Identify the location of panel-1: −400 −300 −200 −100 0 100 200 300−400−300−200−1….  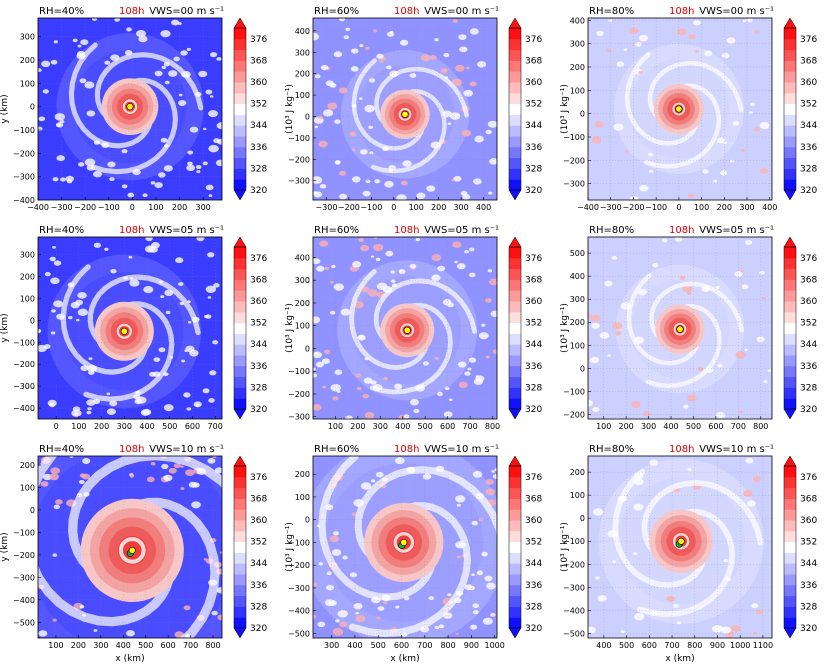
(147, 109).